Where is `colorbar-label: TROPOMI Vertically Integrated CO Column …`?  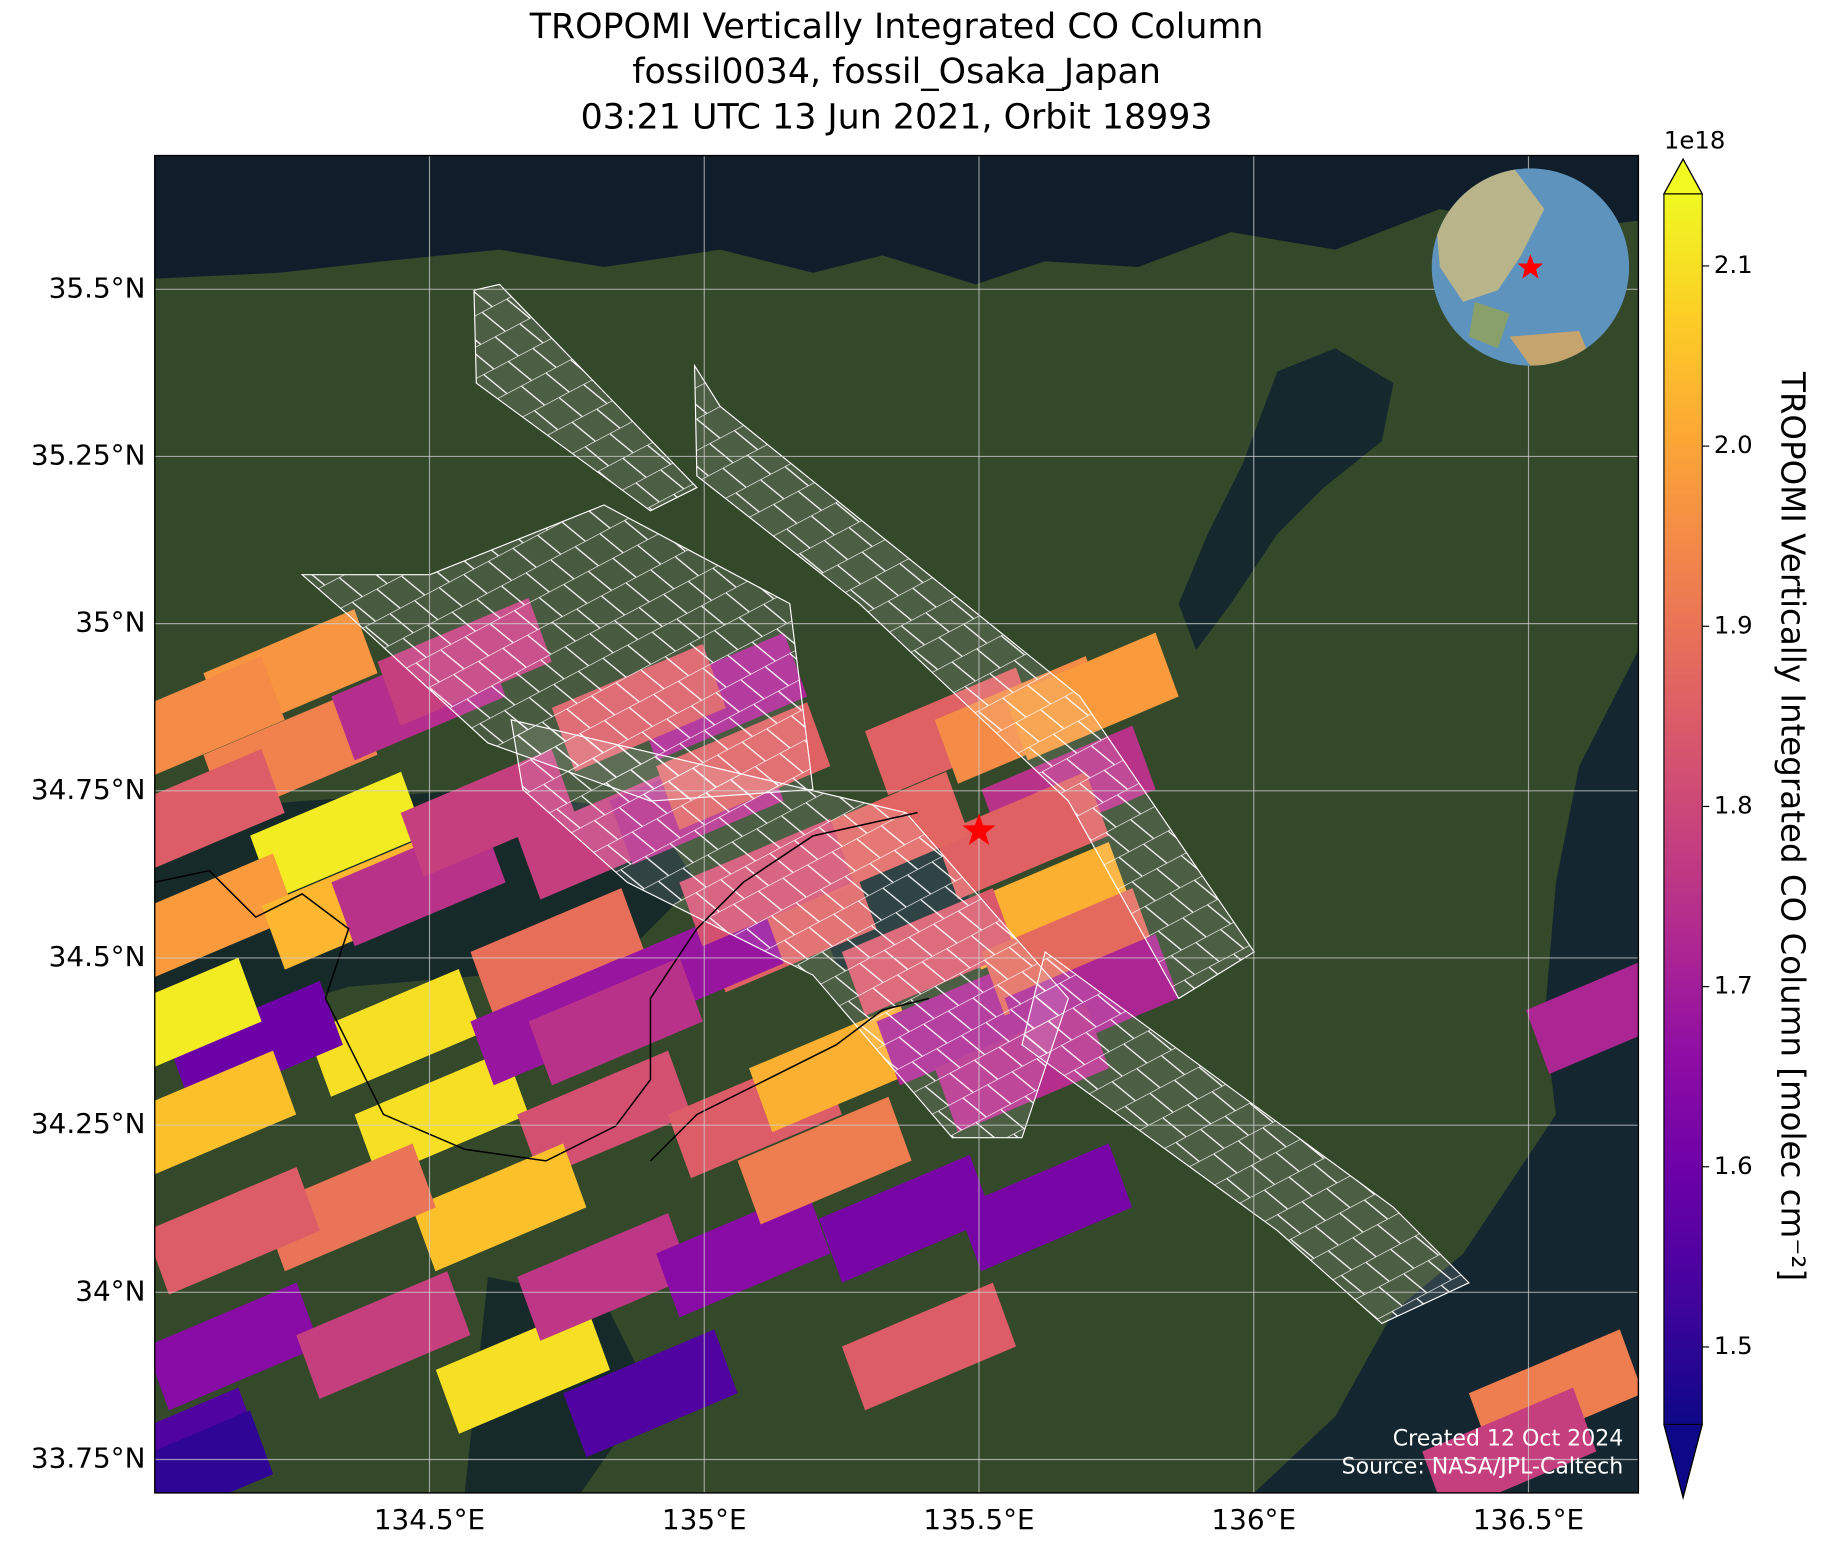
colorbar-label: TROPOMI Vertically Integrated CO Column … is located at coordinates (1792, 826).